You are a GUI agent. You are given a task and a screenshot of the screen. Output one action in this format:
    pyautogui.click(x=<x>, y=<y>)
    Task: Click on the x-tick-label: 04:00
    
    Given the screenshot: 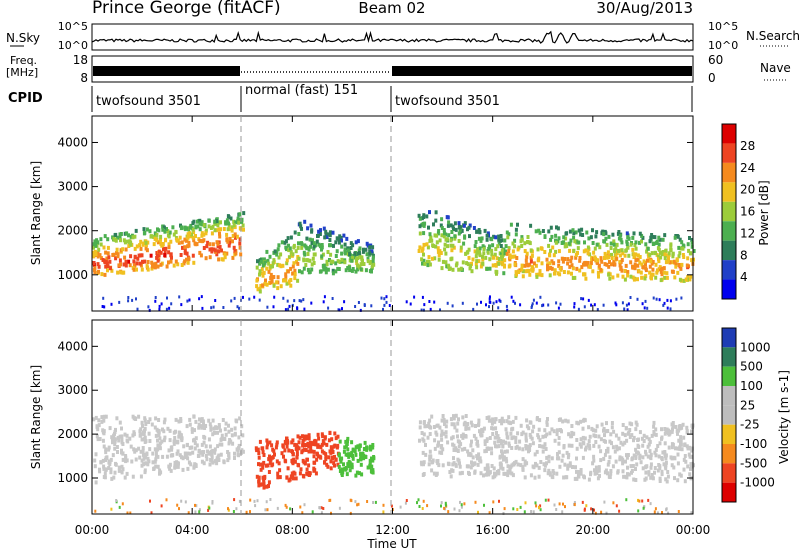 What is the action you would take?
    pyautogui.click(x=192, y=530)
    